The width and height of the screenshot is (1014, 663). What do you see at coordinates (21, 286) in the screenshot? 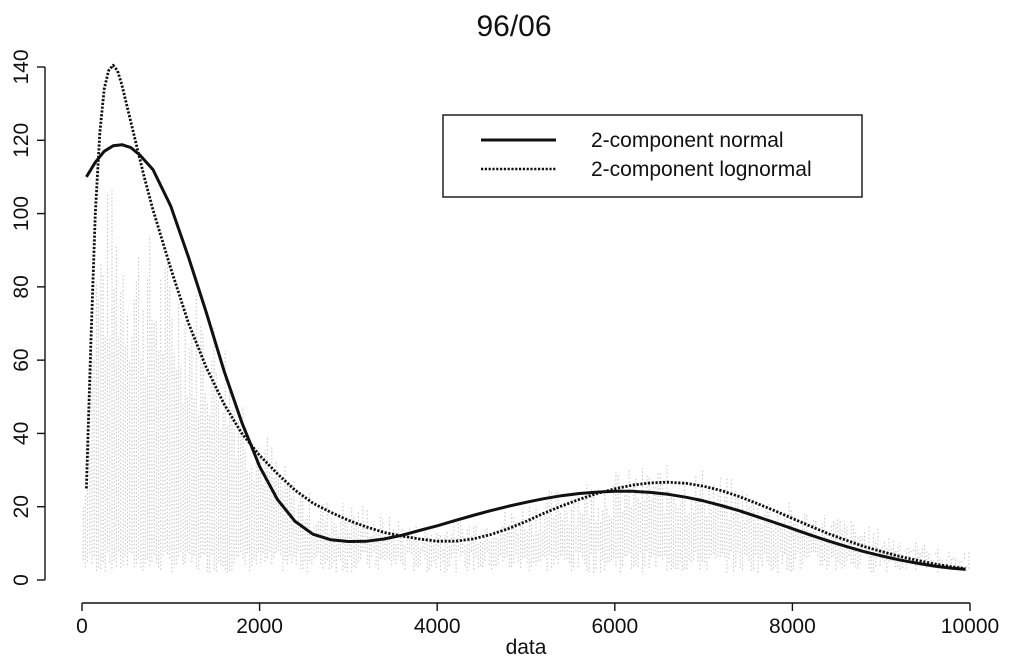
I see `y-tick-label: 80` at bounding box center [21, 286].